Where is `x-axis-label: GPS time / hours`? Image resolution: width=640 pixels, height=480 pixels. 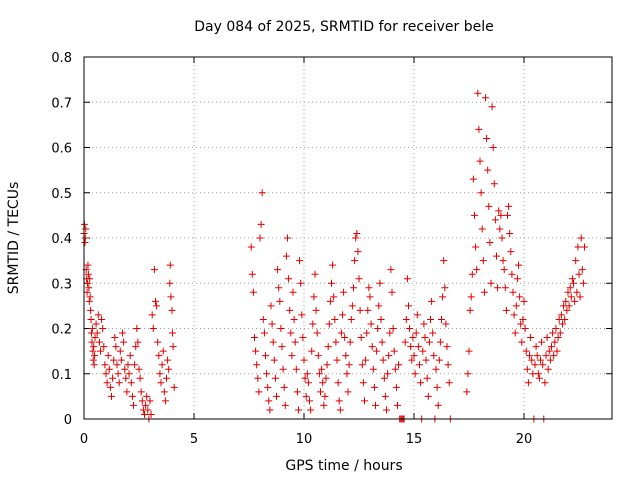 x-axis-label: GPS time / hours is located at coordinates (343, 466).